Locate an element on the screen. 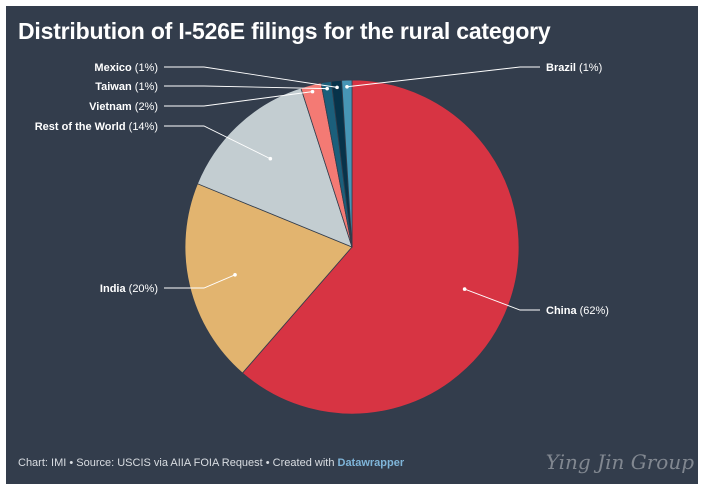 This screenshot has width=706, height=494. slice-label-brazil: Brazil (1%) is located at coordinates (574, 68).